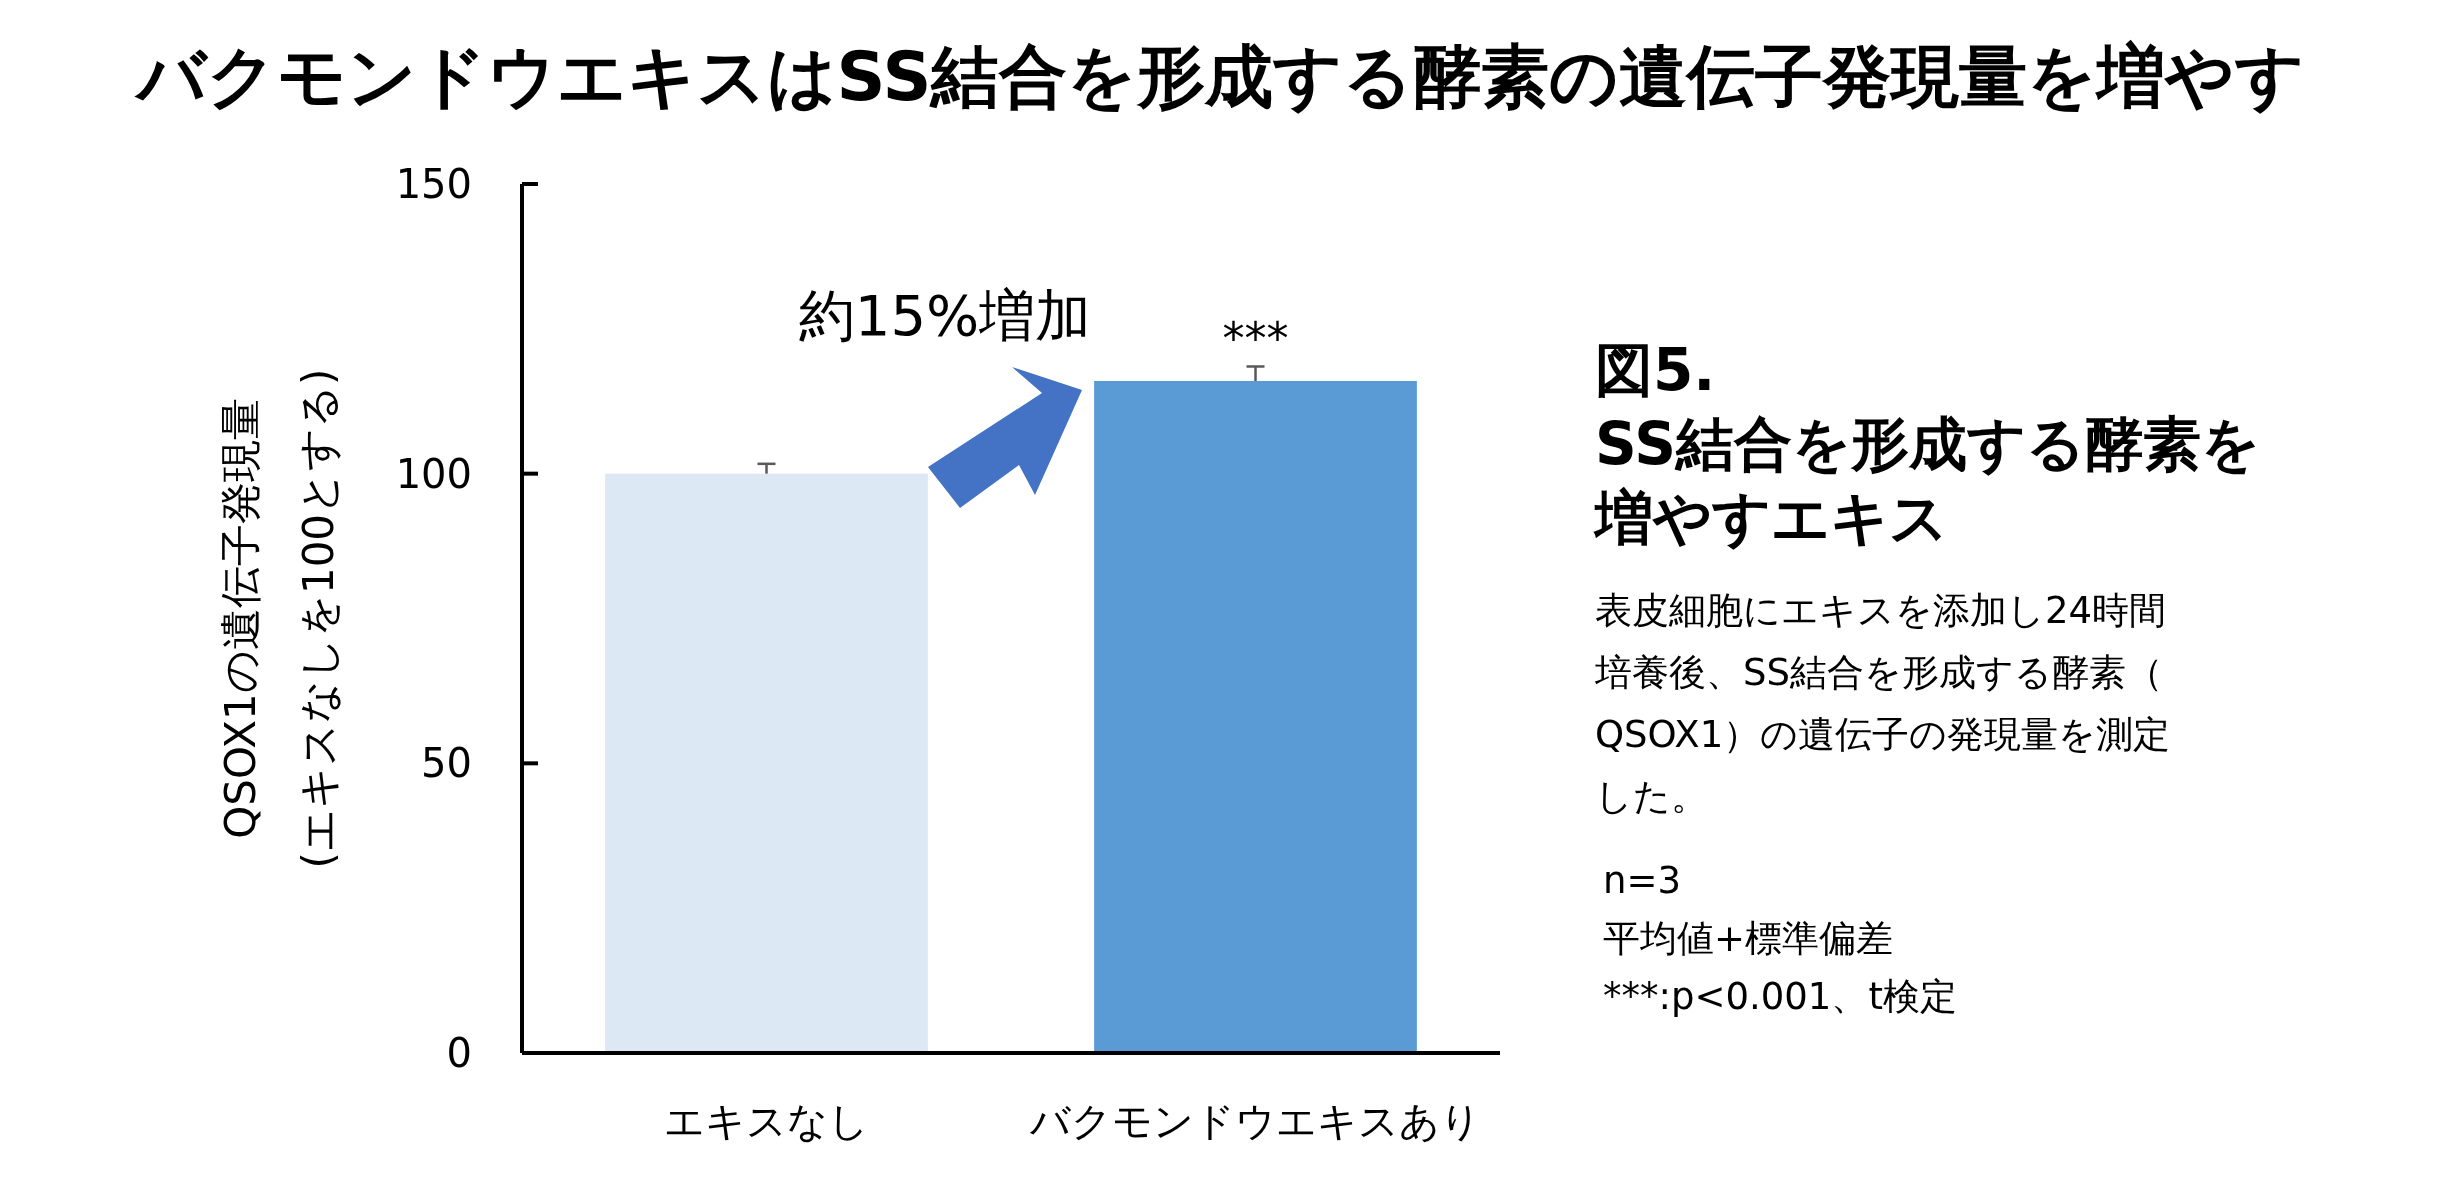  I want to click on y-tick-label: 150, so click(433, 184).